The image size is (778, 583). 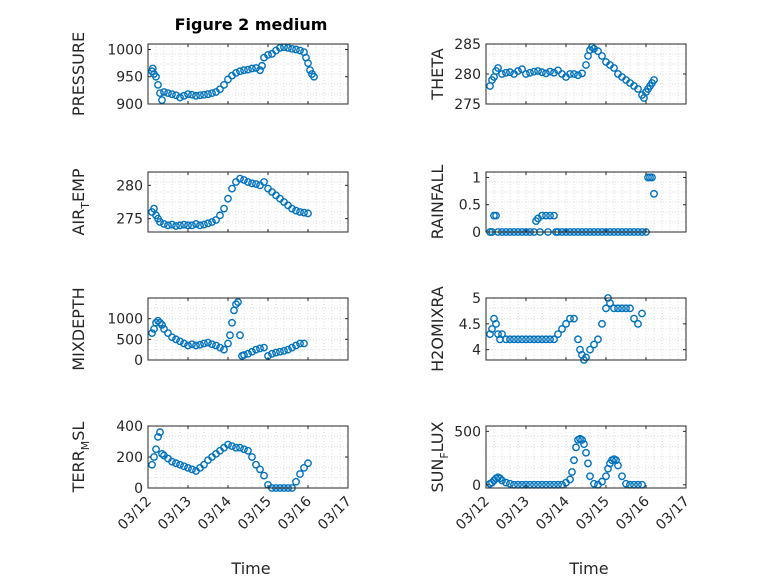 I want to click on y-axis-label: THETA, so click(x=437, y=74).